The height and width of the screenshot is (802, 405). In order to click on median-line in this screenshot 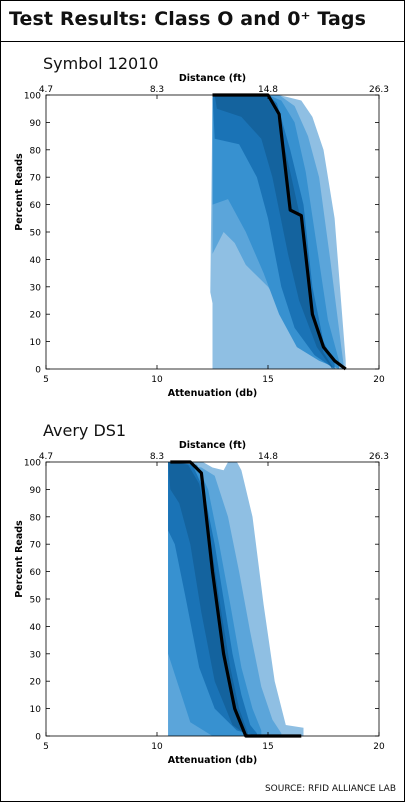, I will do `click(236, 599)`.